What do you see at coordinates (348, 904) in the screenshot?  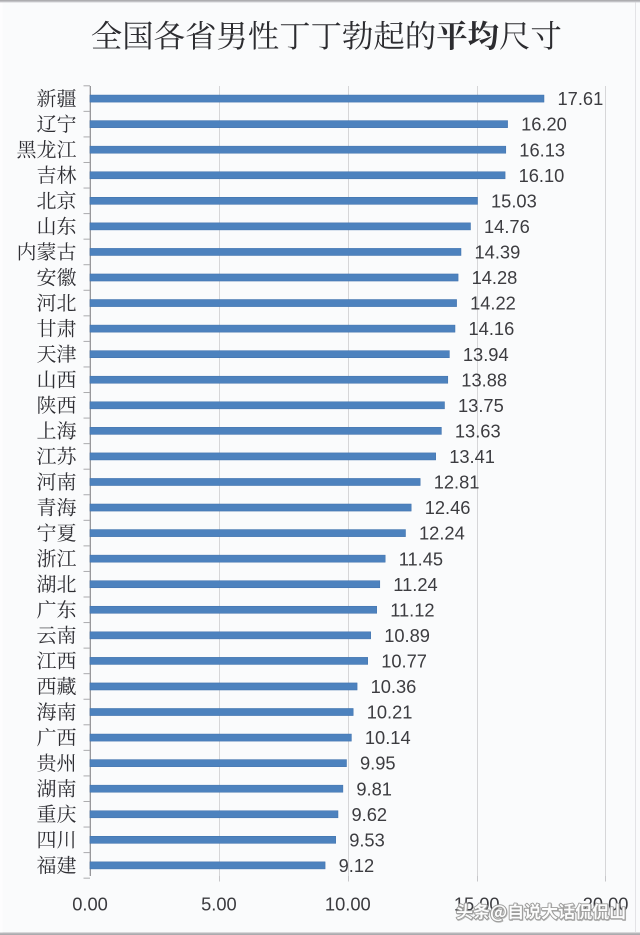 I see `svg-text: 10.00` at bounding box center [348, 904].